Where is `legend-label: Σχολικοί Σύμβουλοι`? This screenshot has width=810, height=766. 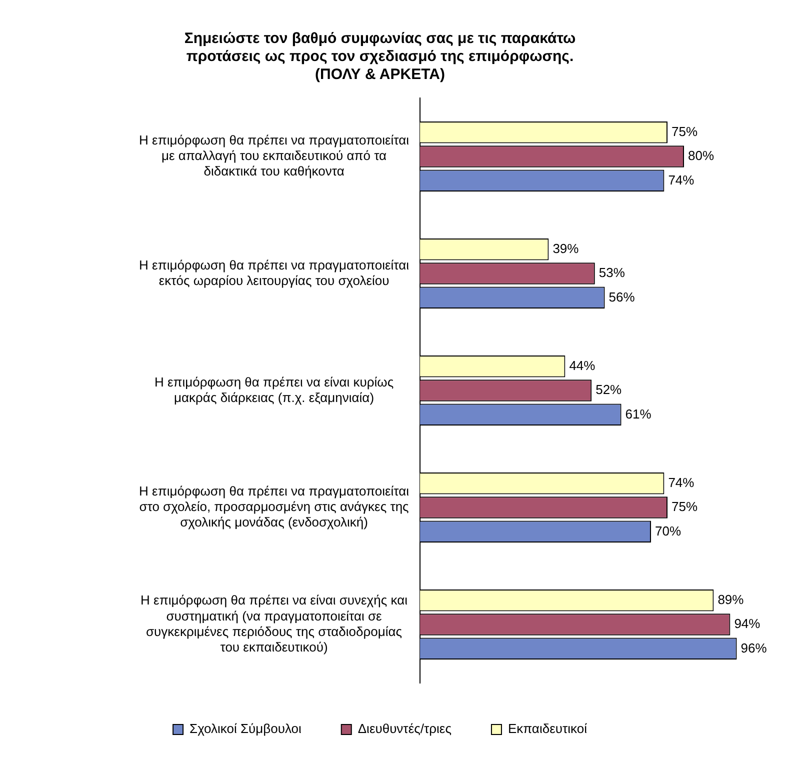
legend-label: Σχολικοί Σύμβουλοι is located at coordinates (246, 728).